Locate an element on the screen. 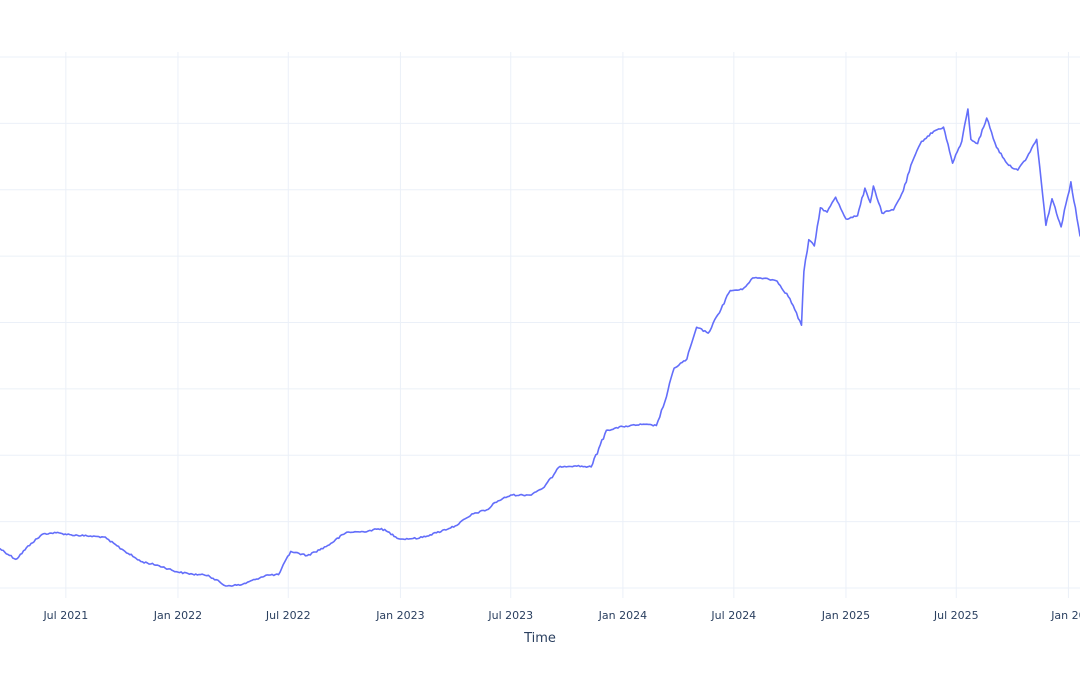 The height and width of the screenshot is (675, 1080). x-tick-label: Jul 2025 is located at coordinates (956, 615).